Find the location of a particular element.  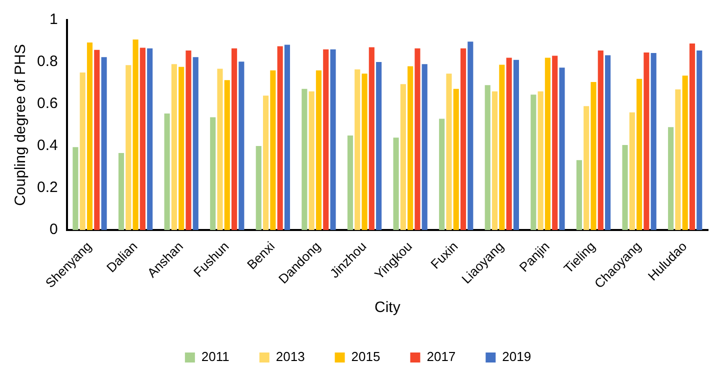

legend-label: 2017 is located at coordinates (441, 356).